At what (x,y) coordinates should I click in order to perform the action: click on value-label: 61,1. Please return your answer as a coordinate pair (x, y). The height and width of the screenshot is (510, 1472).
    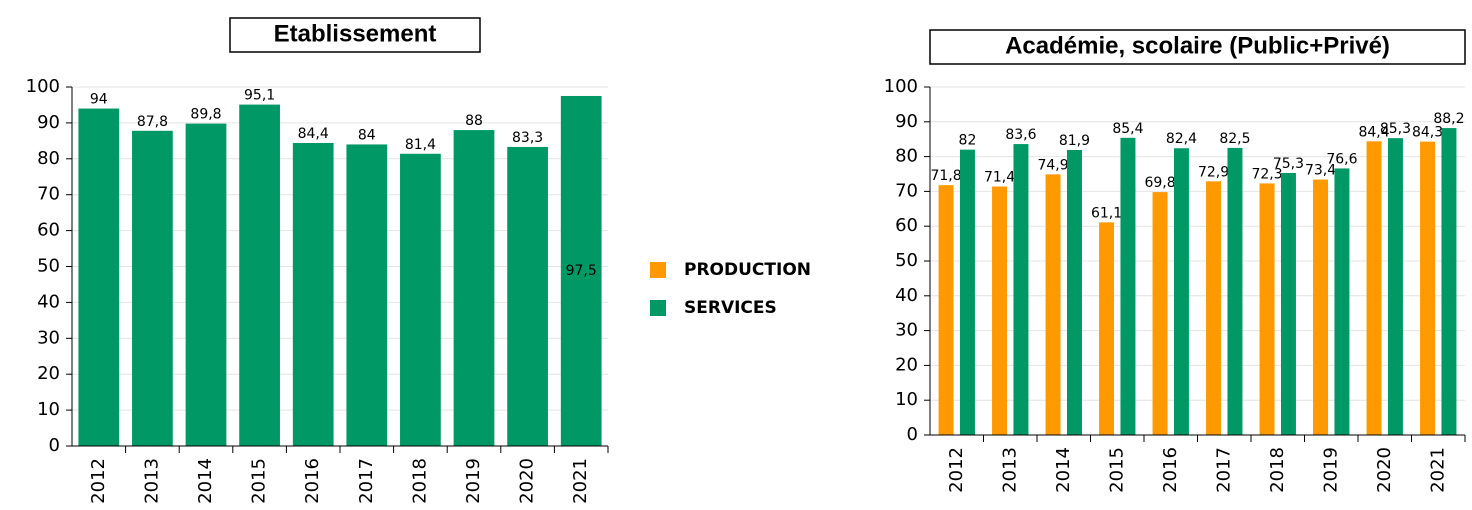
    Looking at the image, I should click on (1106, 213).